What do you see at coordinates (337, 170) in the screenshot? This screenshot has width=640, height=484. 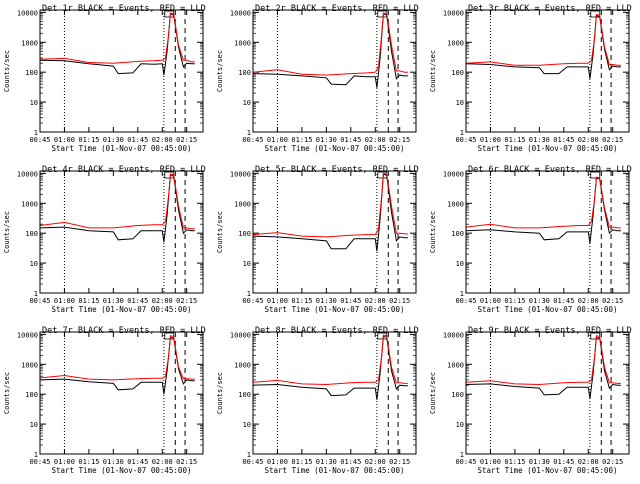 I see `chart-title: Det 5r BLACK = Events, RED = LLD` at bounding box center [337, 170].